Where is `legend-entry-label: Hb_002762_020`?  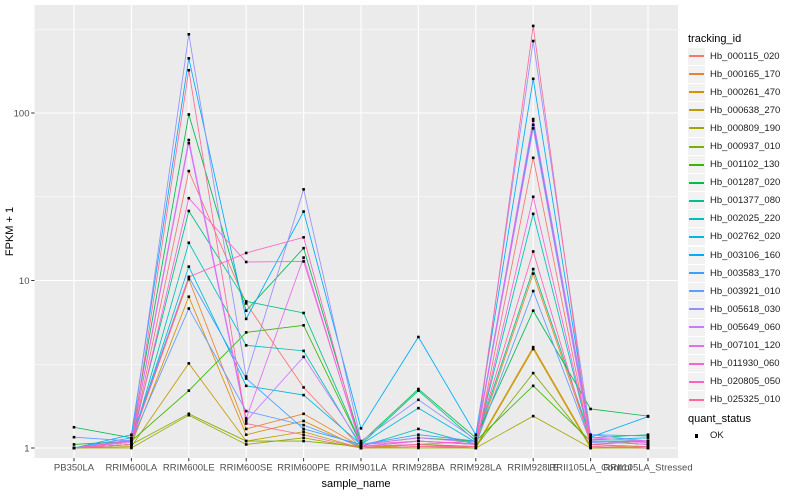
legend-entry-label: Hb_002762_020 is located at coordinates (745, 237).